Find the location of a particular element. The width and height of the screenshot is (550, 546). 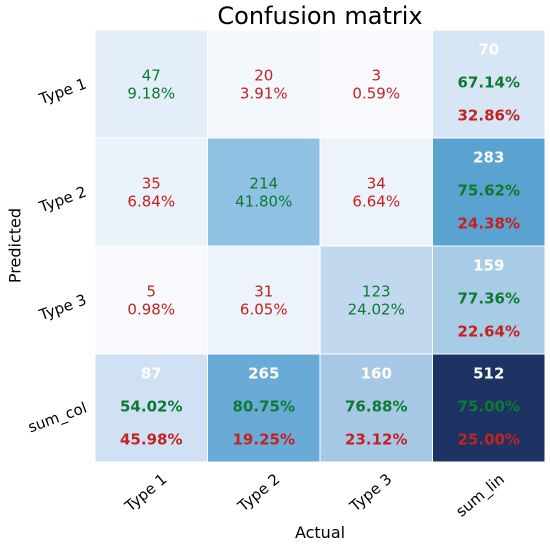

heatmap-cell-r2-c2 is located at coordinates (264, 192).